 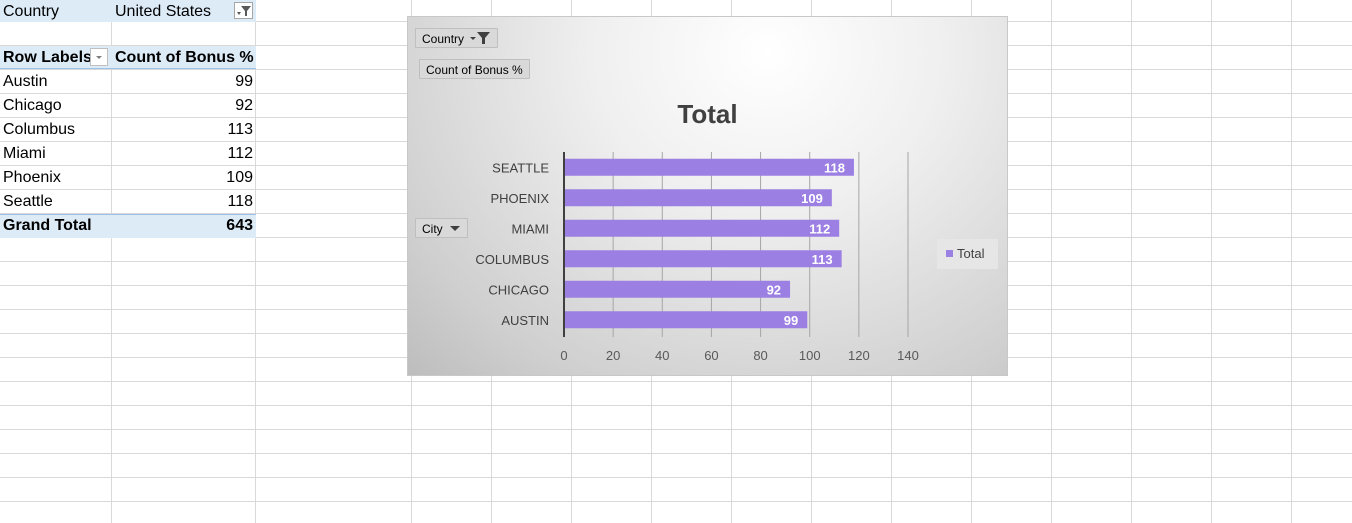 I want to click on country-field-label: Country, so click(x=443, y=39).